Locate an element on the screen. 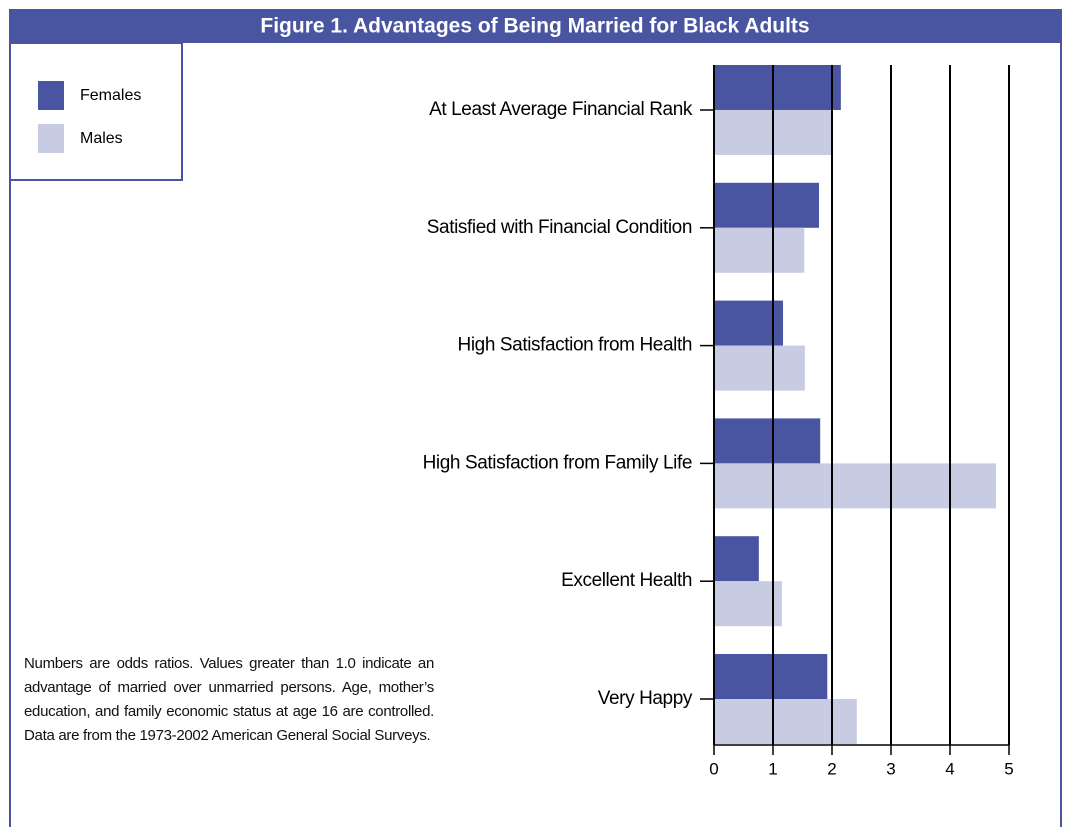 Image resolution: width=1071 pixels, height=827 pixels. y-tick-label: Satisfied with Financial Condition is located at coordinates (559, 227).